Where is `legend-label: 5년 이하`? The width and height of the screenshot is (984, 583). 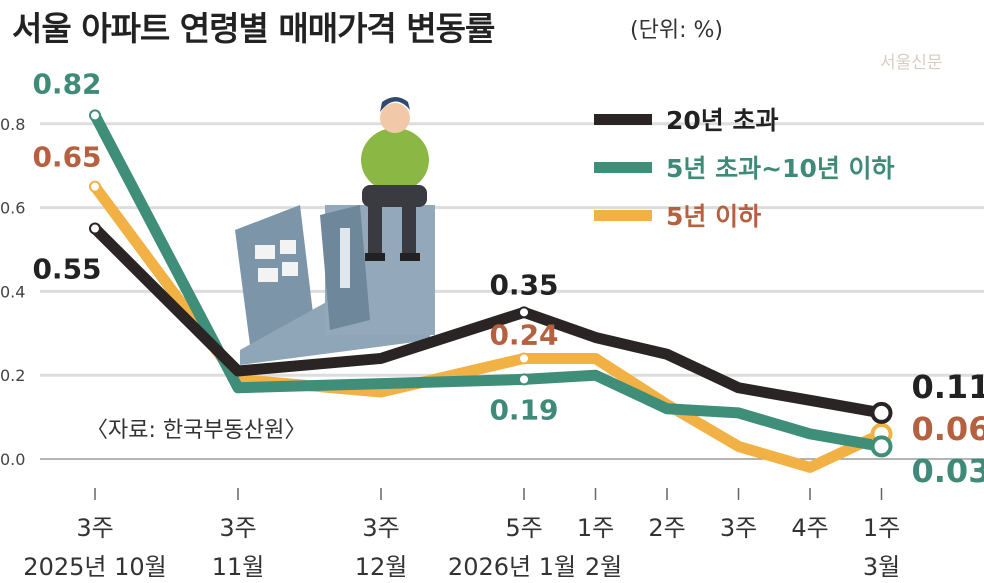 legend-label: 5년 이하 is located at coordinates (714, 216).